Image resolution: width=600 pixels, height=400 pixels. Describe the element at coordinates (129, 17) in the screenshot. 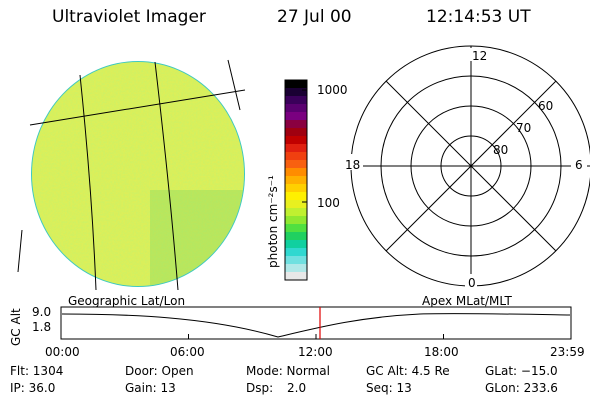

I see `instrument-title: Ultraviolet Imager` at that location.